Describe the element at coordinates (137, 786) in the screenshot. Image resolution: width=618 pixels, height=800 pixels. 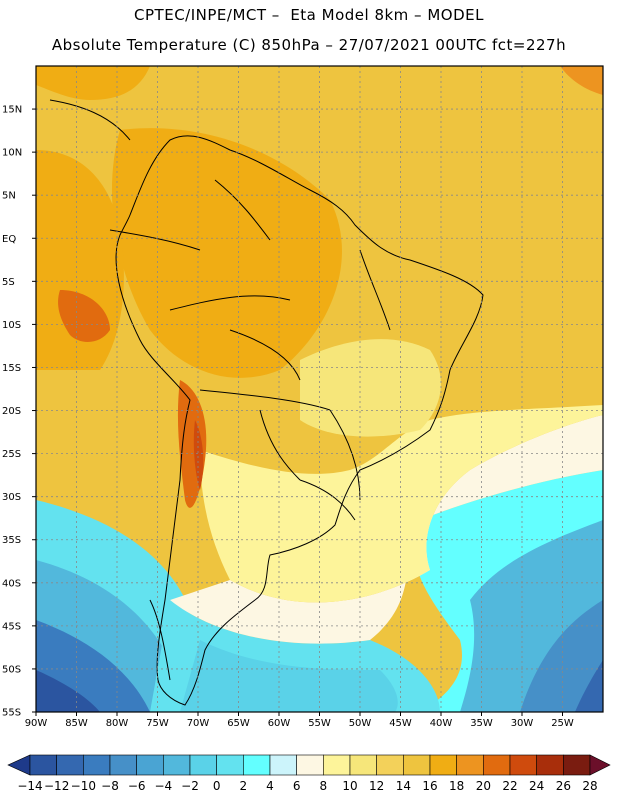
I see `colorbar-label: −6` at that location.